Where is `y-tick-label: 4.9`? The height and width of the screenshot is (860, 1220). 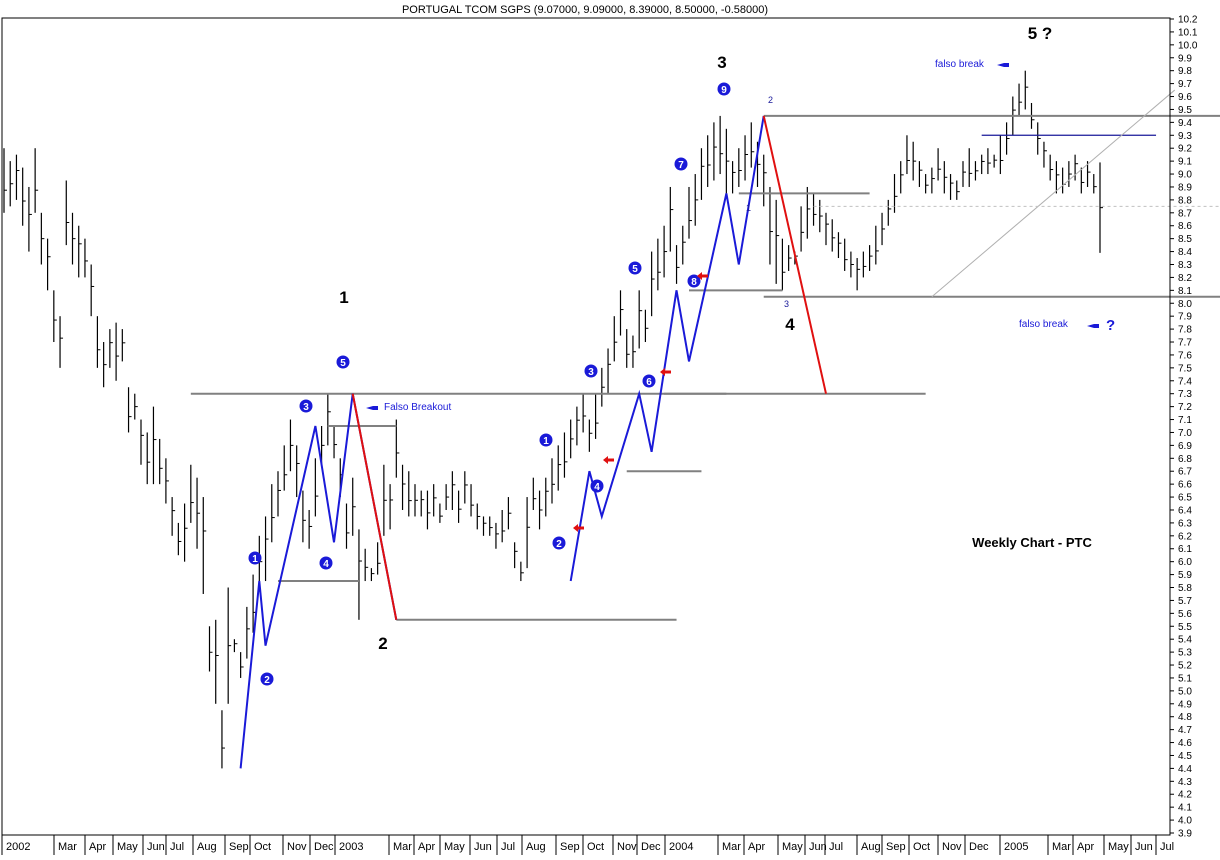
y-tick-label: 4.9 is located at coordinates (1185, 704).